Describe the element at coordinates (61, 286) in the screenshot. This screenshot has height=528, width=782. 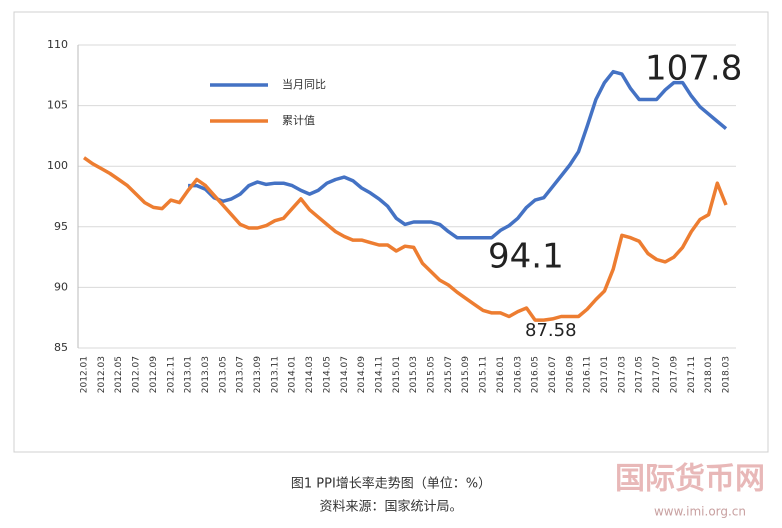
I see `y-tick-label: 90` at that location.